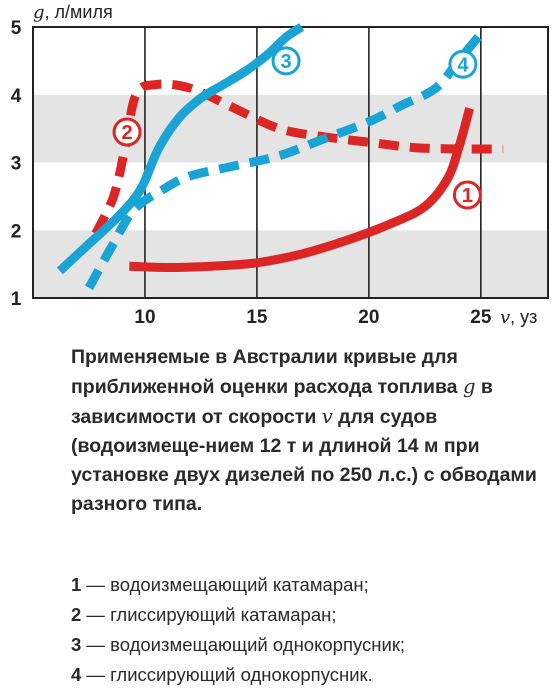  I want to click on y-tick-label: 1, so click(16, 299).